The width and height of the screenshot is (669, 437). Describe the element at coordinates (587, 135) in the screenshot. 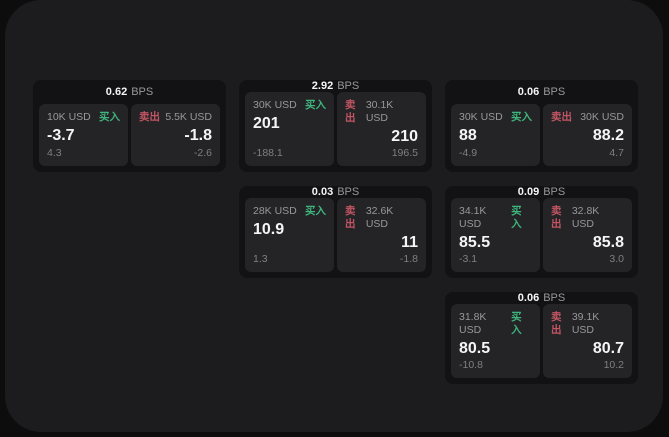

I see `sell-quote-tile: 卖出 30K USD 88.2 4.7` at that location.